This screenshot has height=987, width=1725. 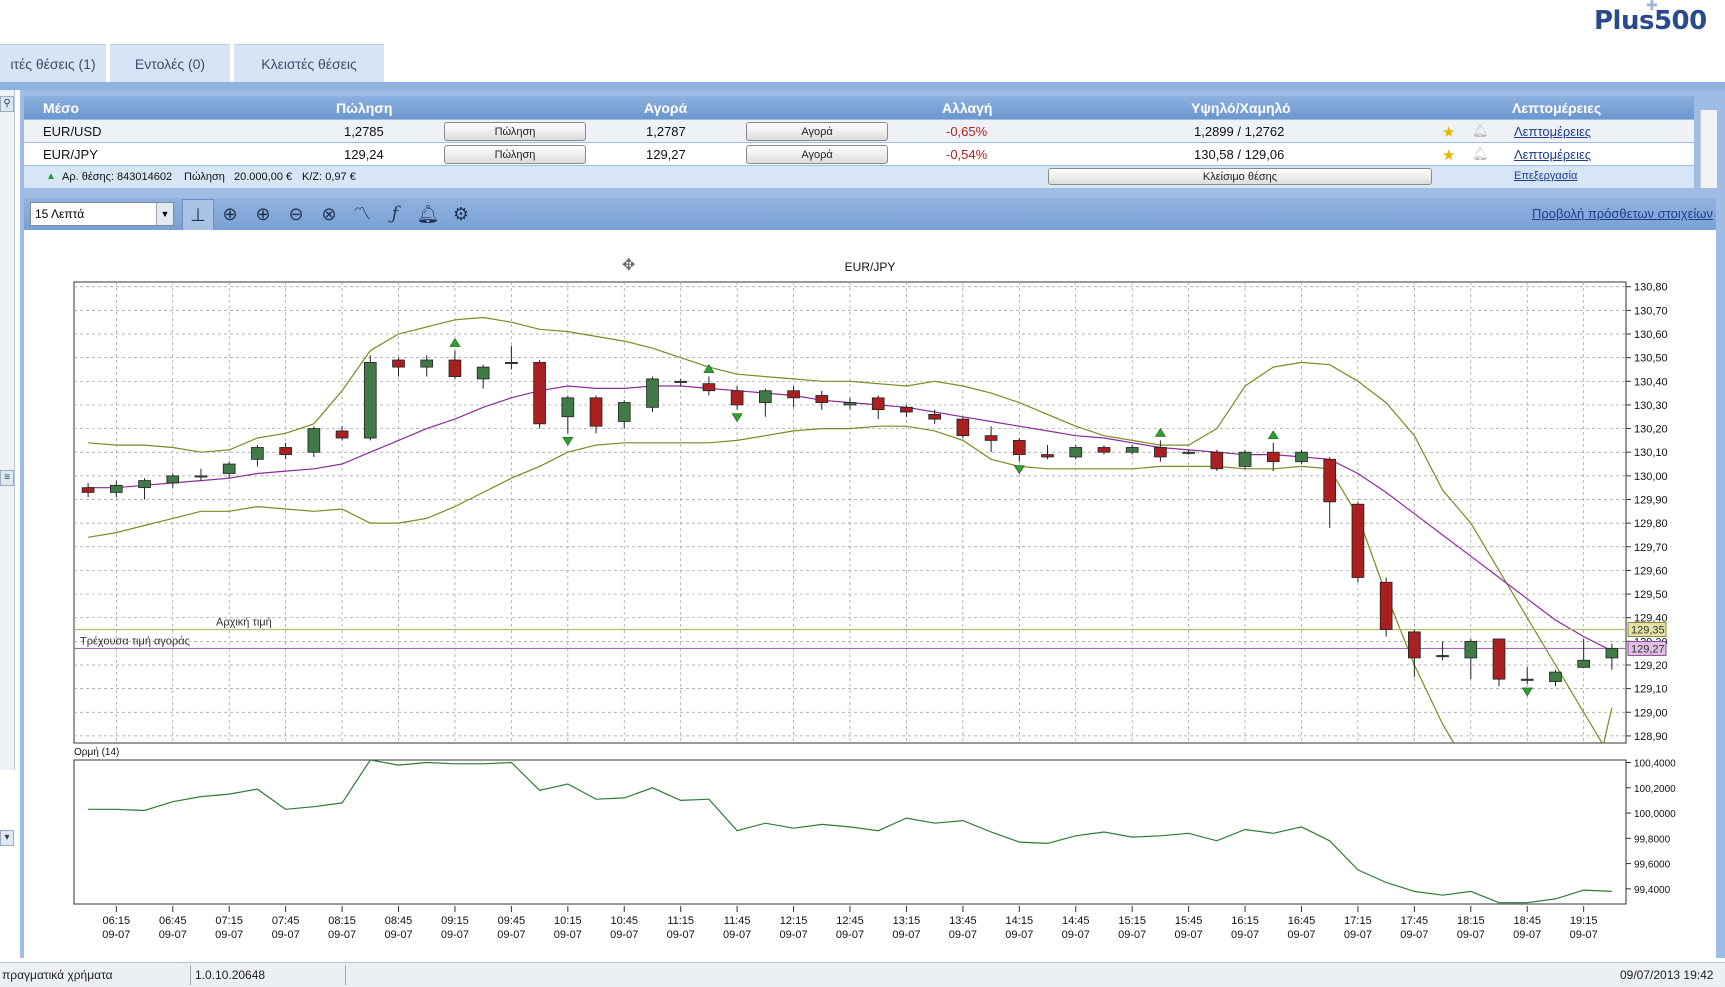 What do you see at coordinates (229, 921) in the screenshot?
I see `x-tick-label: 07:15` at bounding box center [229, 921].